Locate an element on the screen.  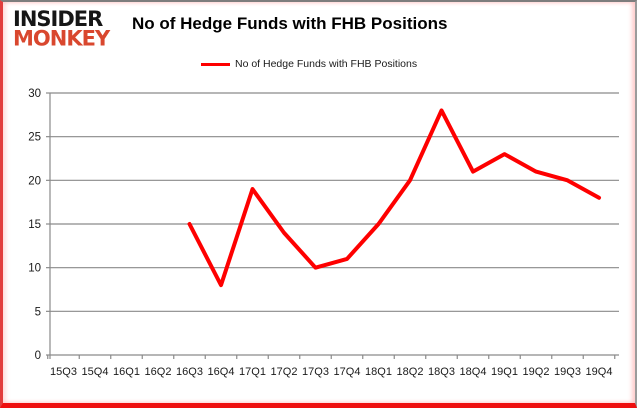
svg-text: 20 is located at coordinates (34, 181).